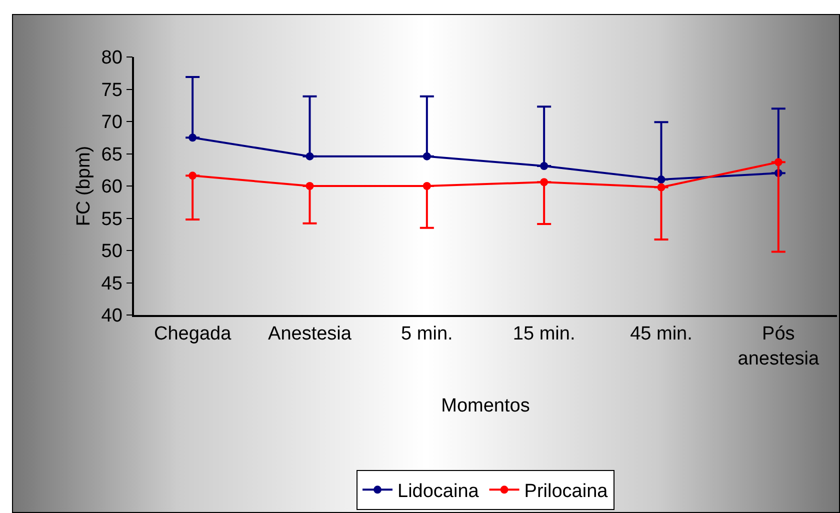 This screenshot has height=513, width=840. Describe the element at coordinates (111, 283) in the screenshot. I see `y-tick-label: 45` at that location.